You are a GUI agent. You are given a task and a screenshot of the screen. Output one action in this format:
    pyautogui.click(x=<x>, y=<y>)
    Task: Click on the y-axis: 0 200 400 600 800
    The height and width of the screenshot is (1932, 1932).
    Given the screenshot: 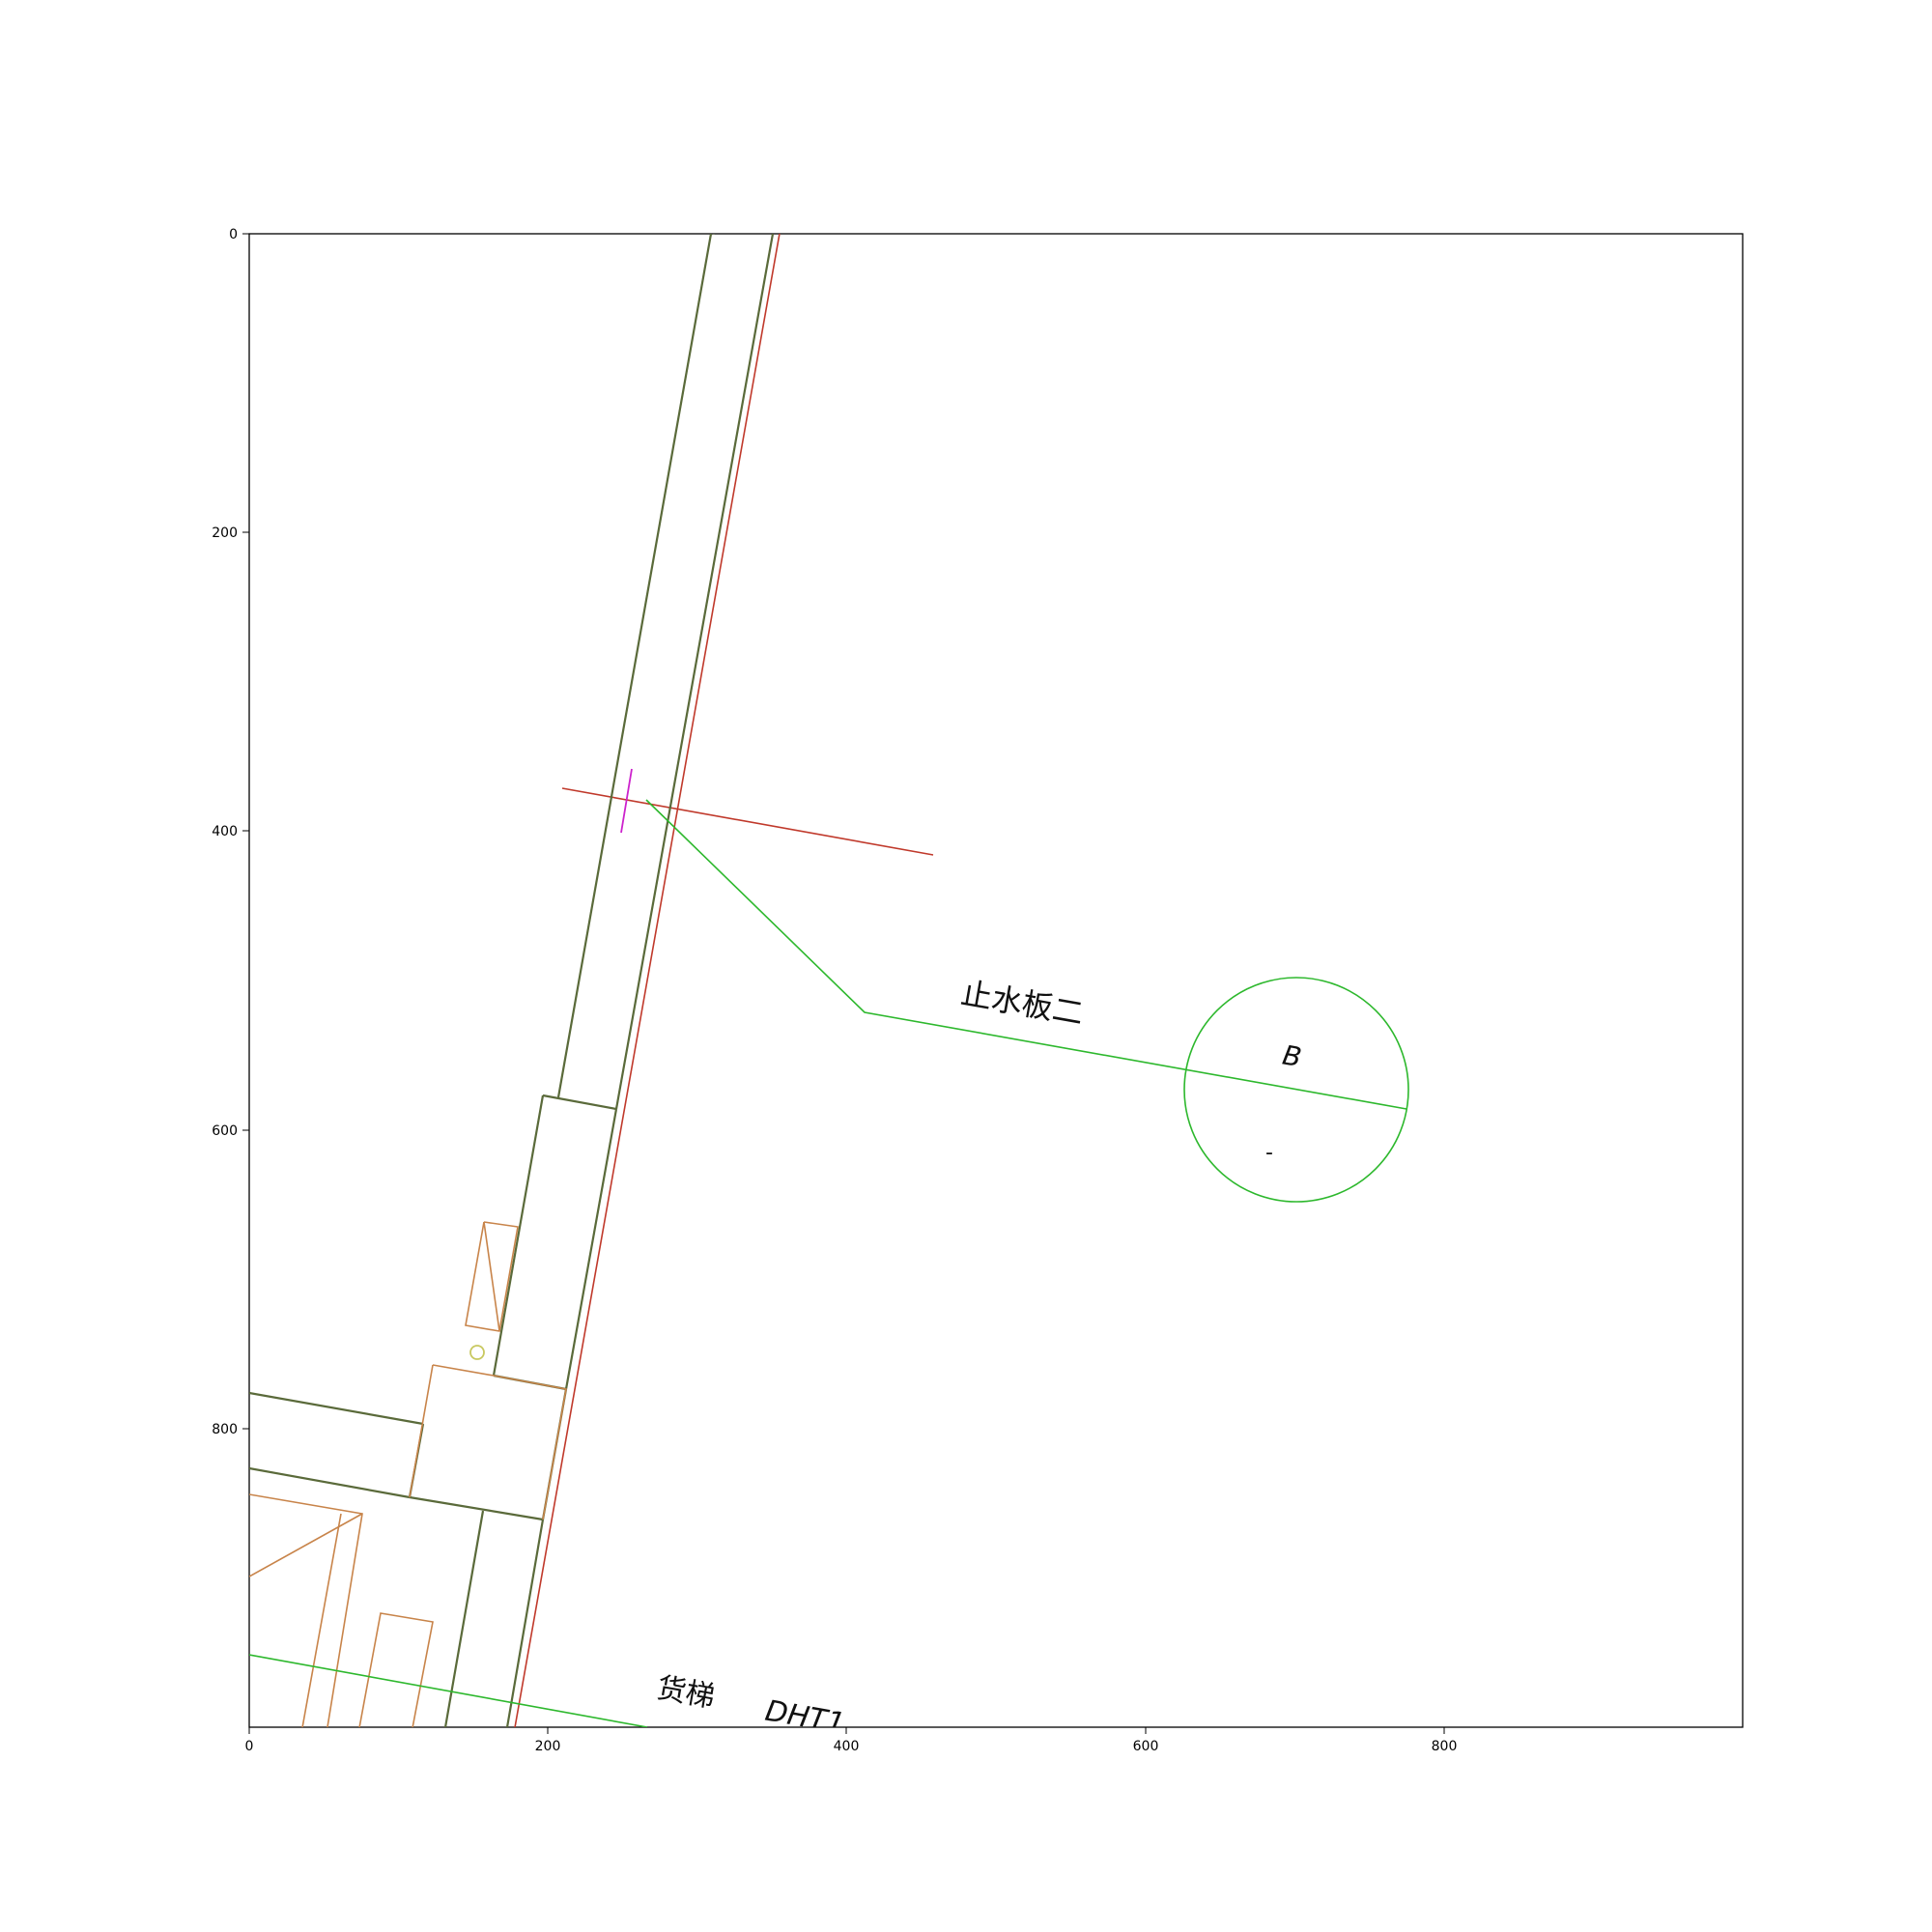 What is the action you would take?
    pyautogui.click(x=230, y=832)
    